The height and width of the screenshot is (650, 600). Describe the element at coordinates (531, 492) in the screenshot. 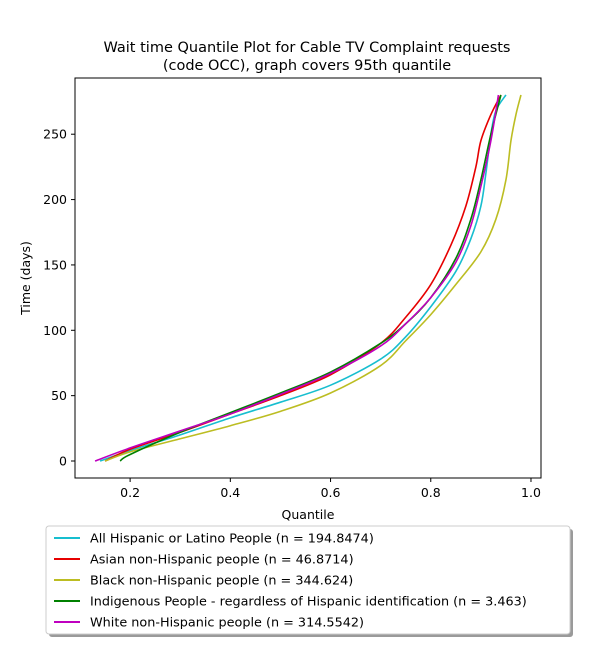

I see `x-tick-label: 1.0` at that location.